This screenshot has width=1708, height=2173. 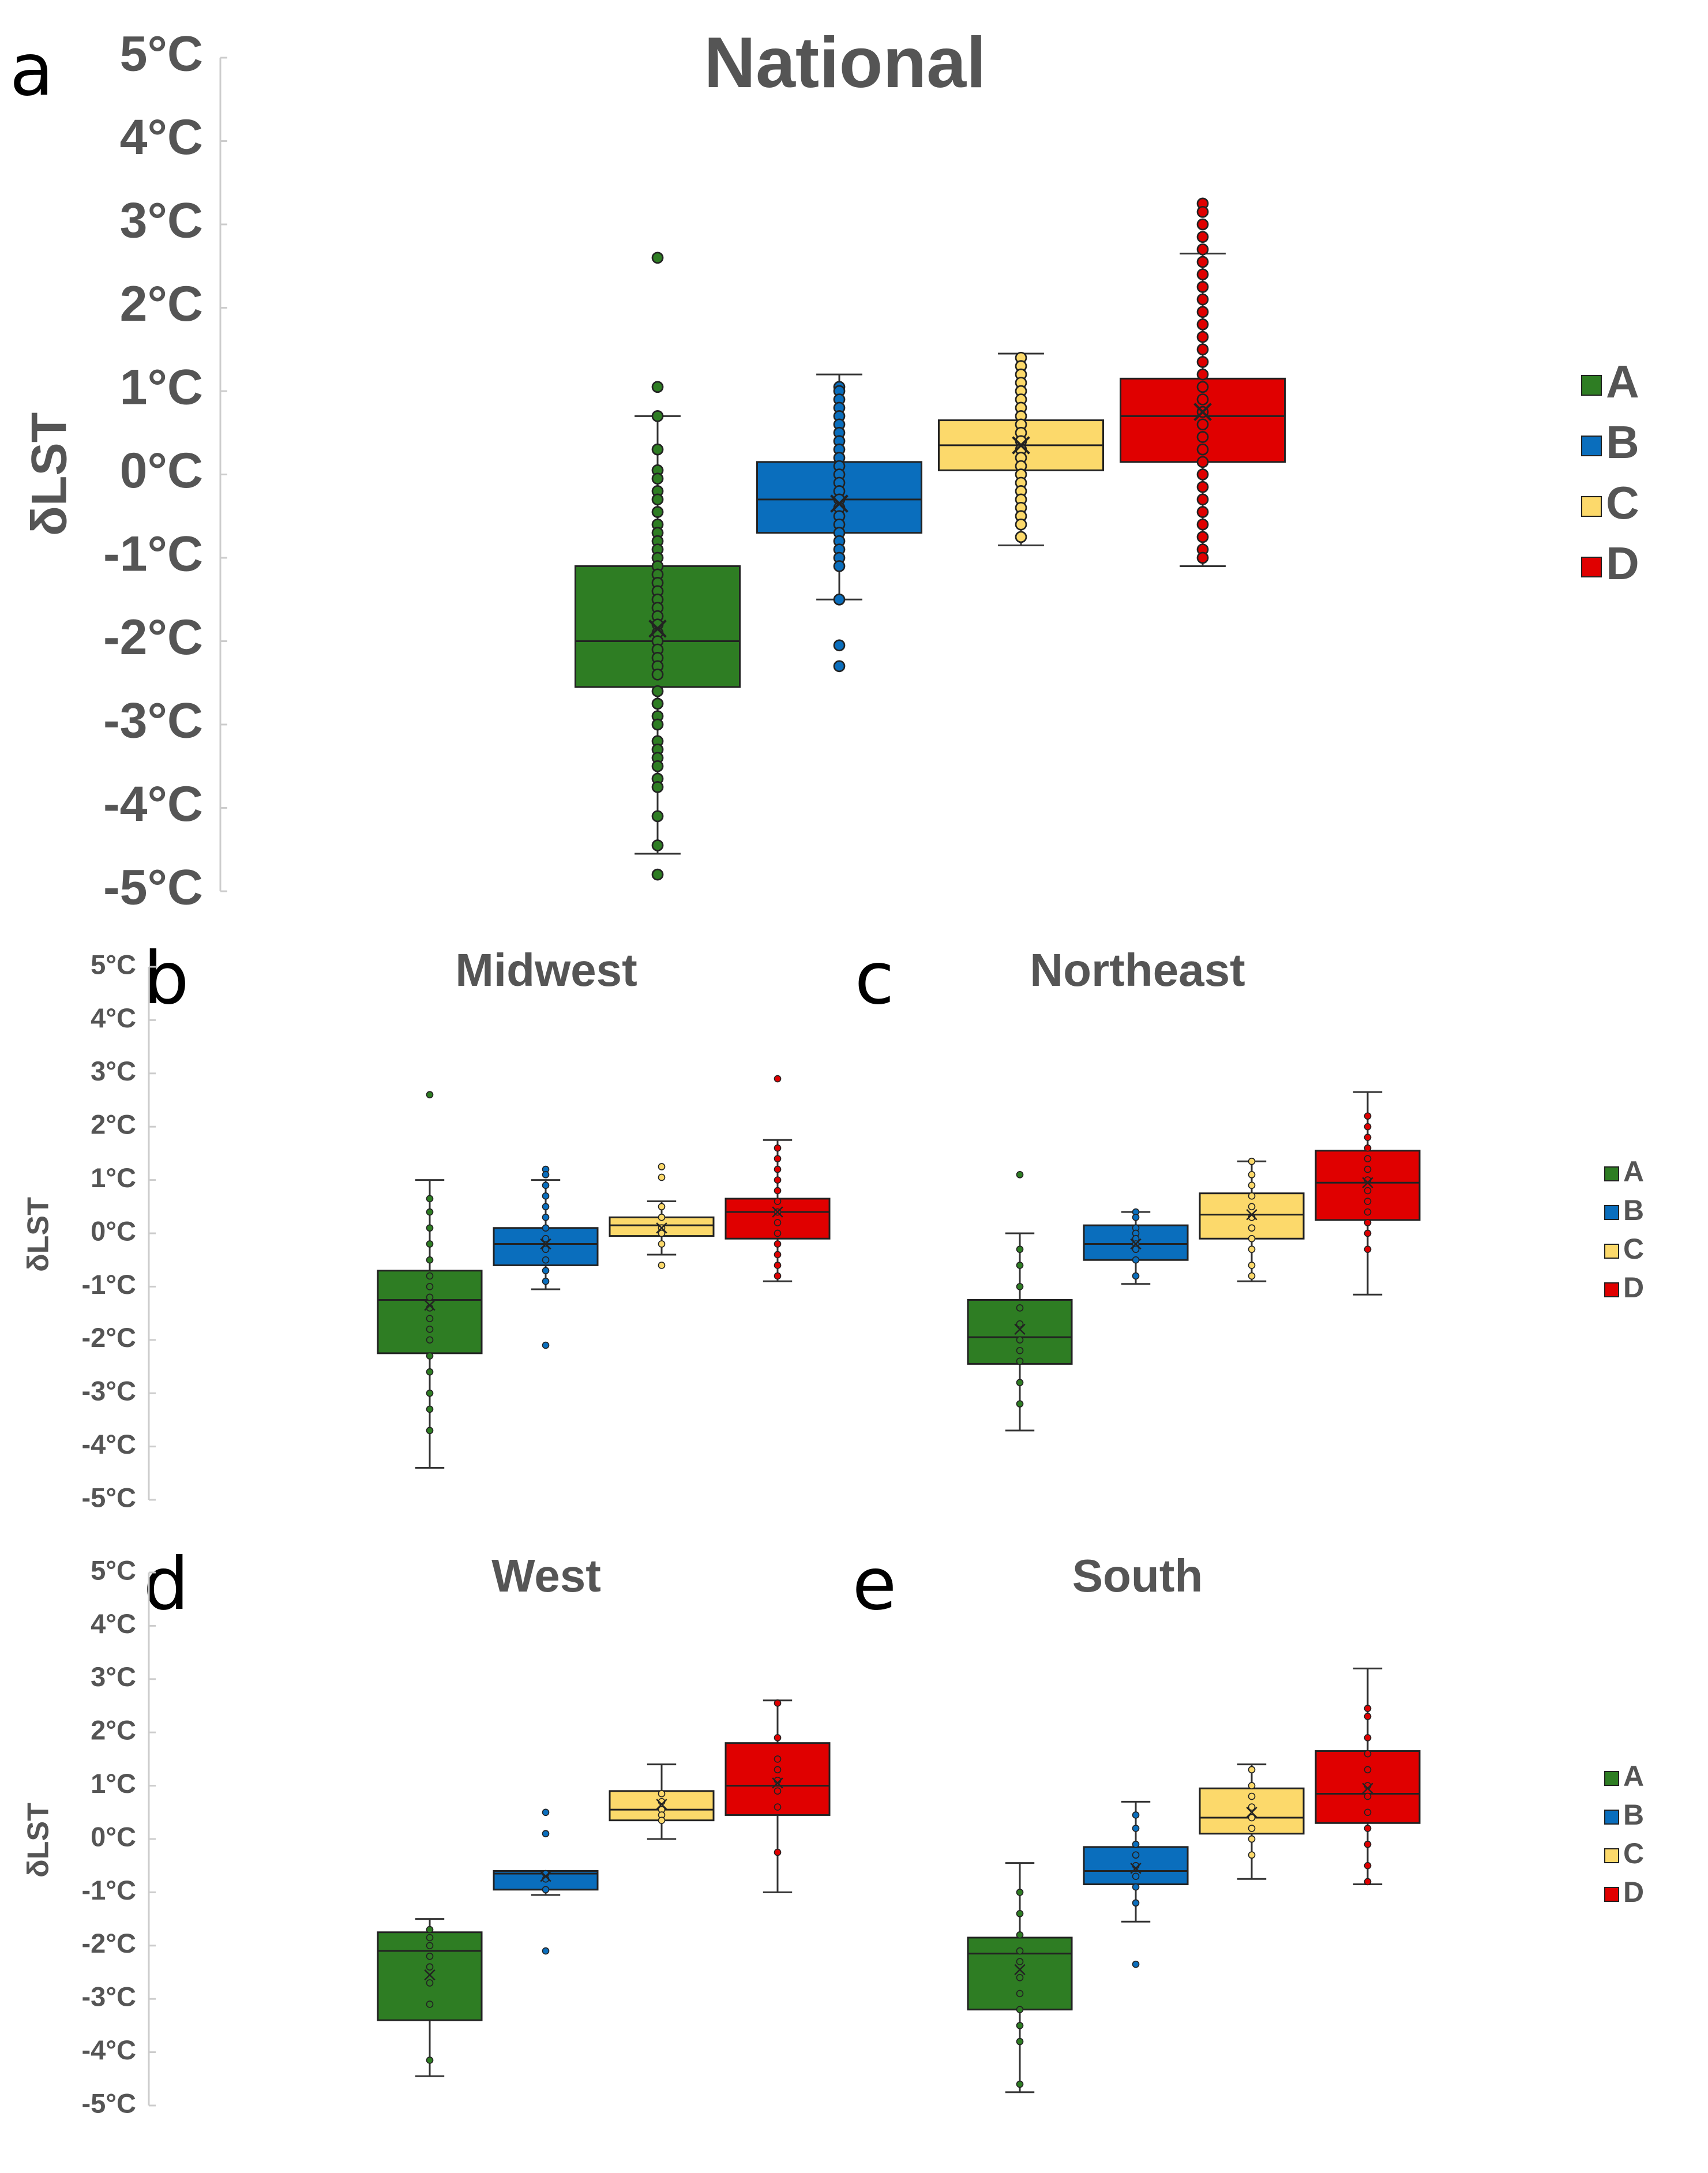 What do you see at coordinates (1252, 1215) in the screenshot?
I see `panel-c-mean-C` at bounding box center [1252, 1215].